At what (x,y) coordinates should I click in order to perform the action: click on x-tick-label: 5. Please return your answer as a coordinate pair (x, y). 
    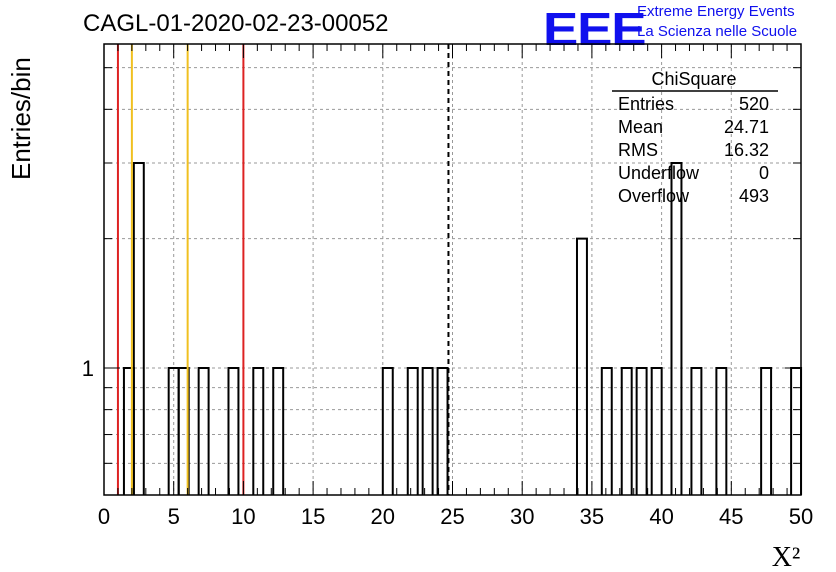
    Looking at the image, I should click on (174, 516).